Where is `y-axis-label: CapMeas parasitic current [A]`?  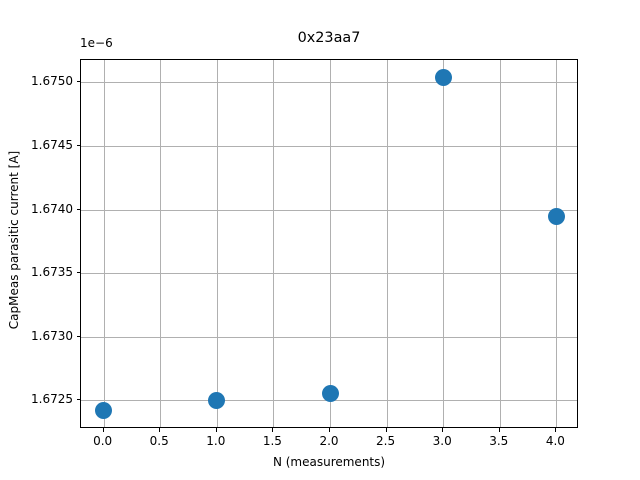 y-axis-label: CapMeas parasitic current [A] is located at coordinates (14, 240).